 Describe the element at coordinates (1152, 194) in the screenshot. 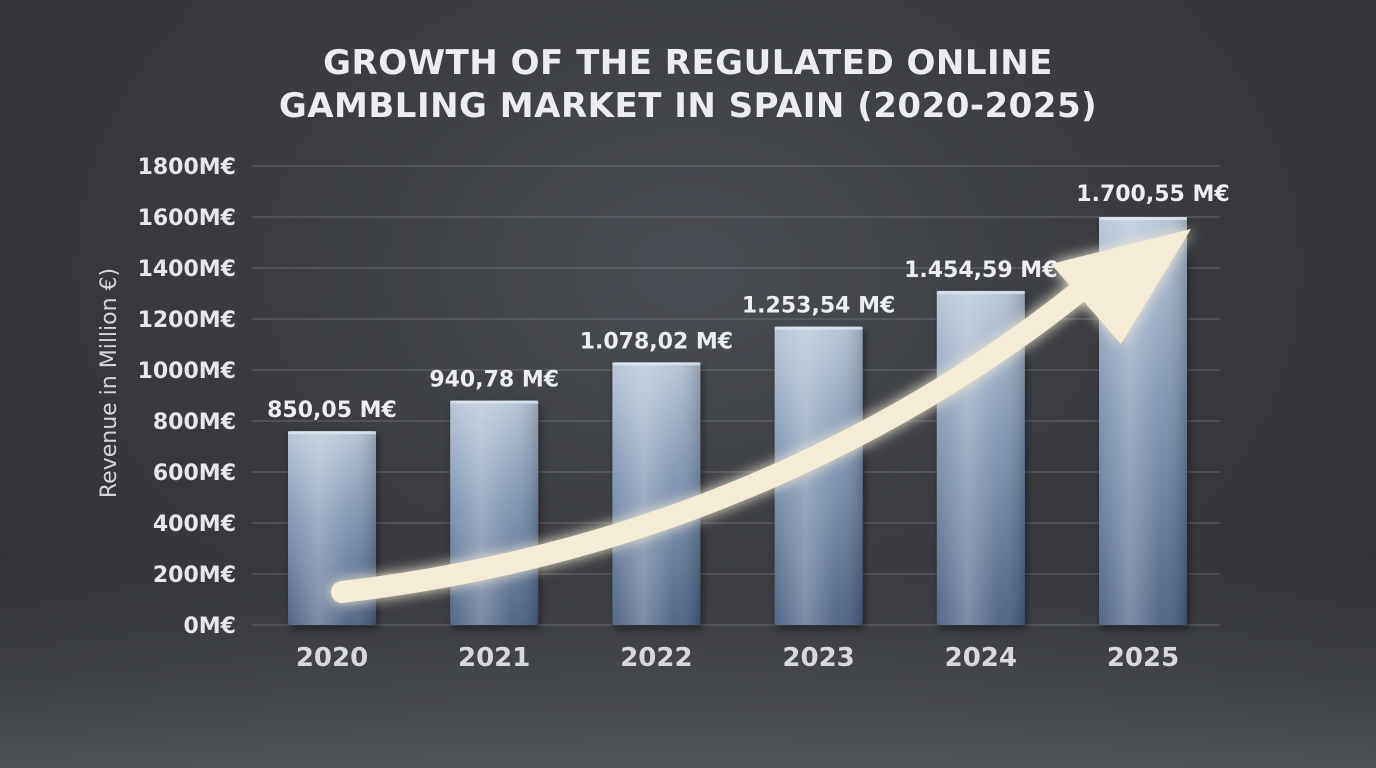

I see `bar-value-label: 1.700,55 M€` at that location.